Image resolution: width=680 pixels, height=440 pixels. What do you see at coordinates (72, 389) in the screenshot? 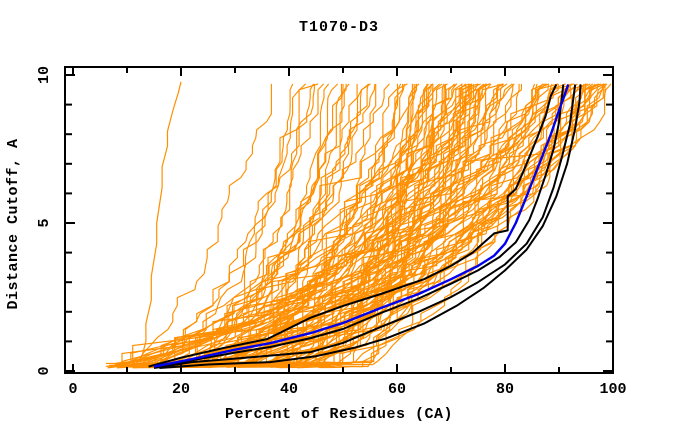
I see `x-tick-label: 0` at bounding box center [72, 389].